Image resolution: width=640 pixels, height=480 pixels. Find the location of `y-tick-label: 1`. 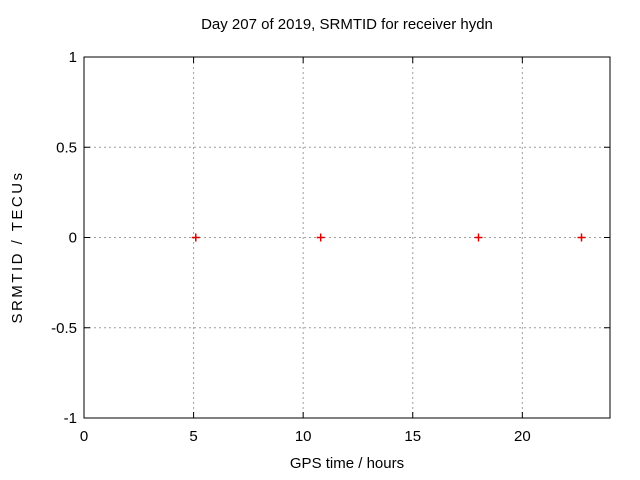

y-tick-label: 1 is located at coordinates (73, 57).